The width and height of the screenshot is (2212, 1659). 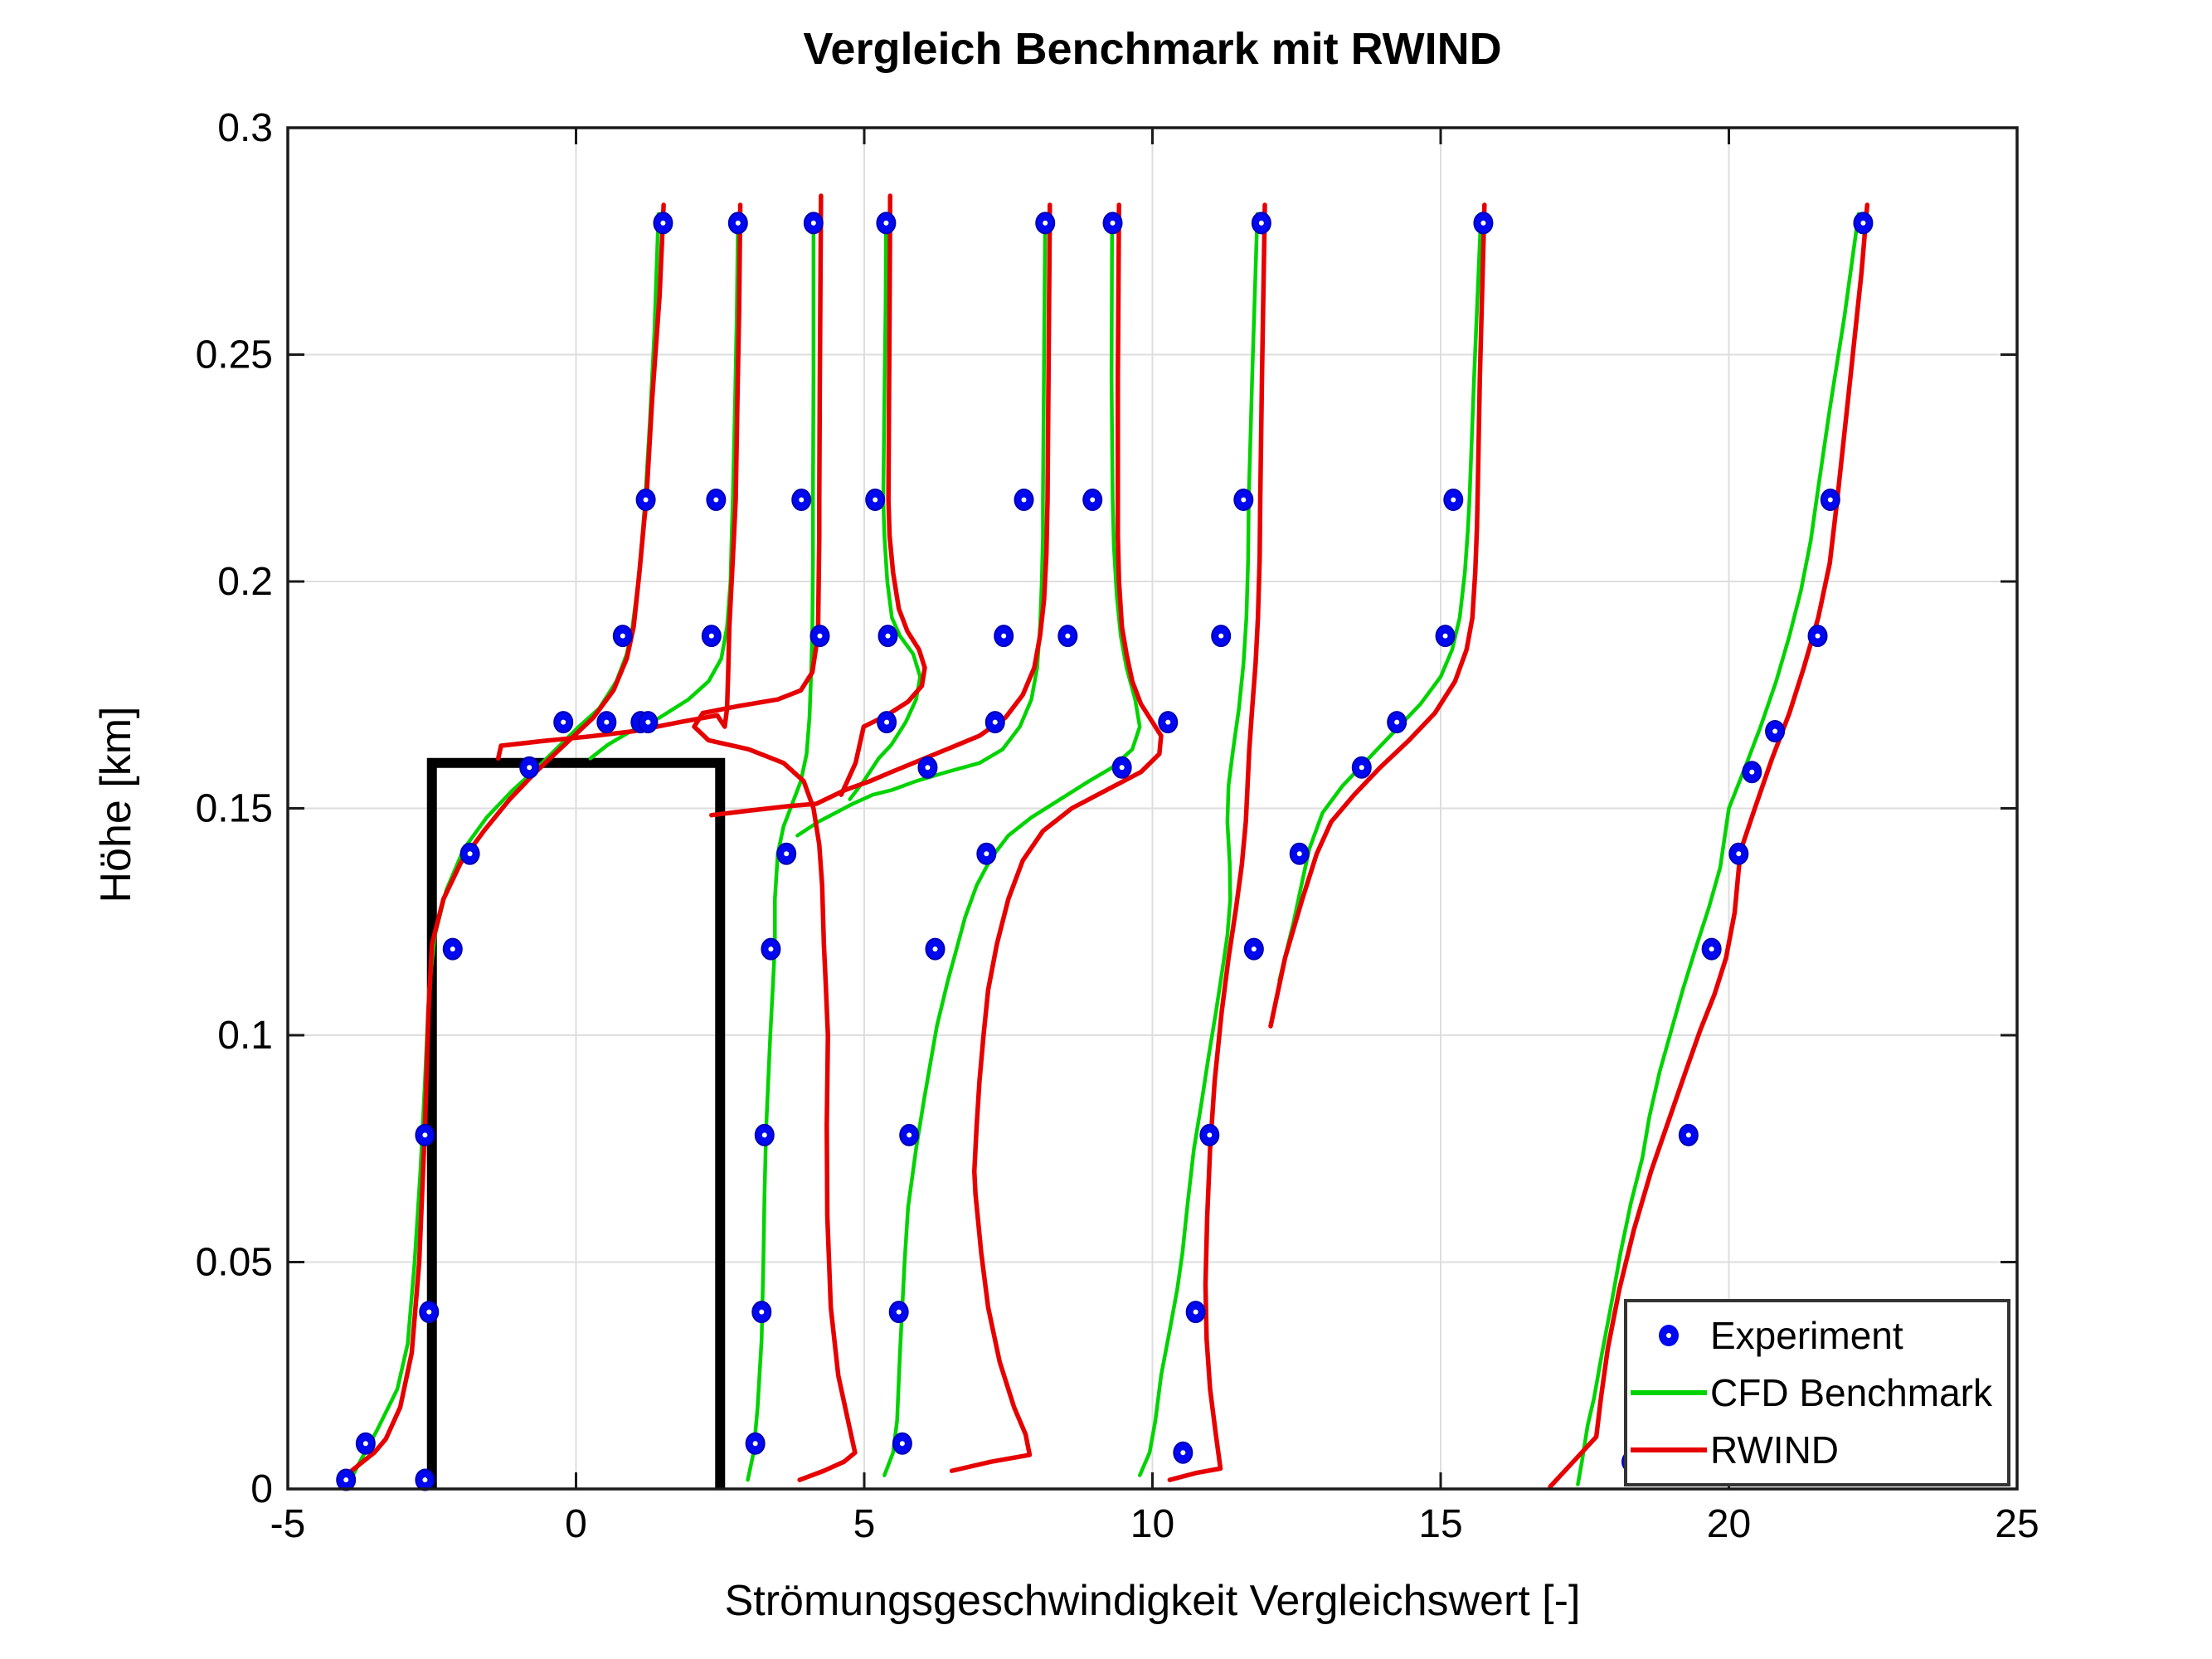 I want to click on cfd-line-icon, so click(x=1669, y=1392).